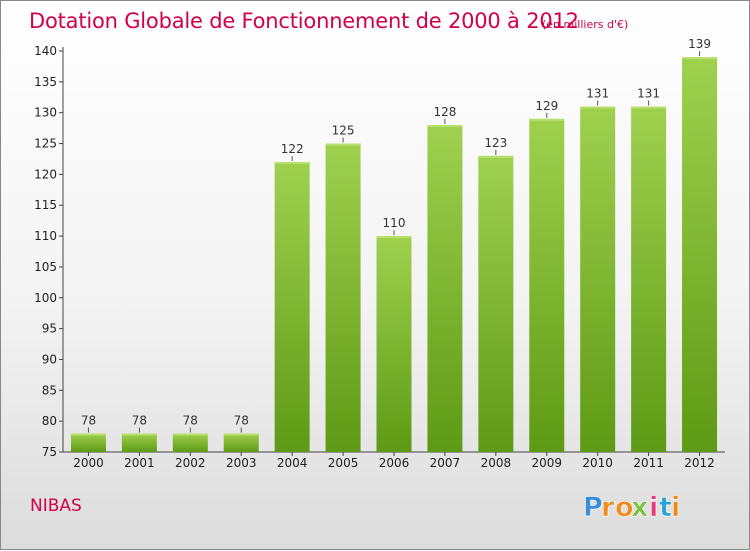  What do you see at coordinates (445, 463) in the screenshot?
I see `x-tick-label: 2007` at bounding box center [445, 463].